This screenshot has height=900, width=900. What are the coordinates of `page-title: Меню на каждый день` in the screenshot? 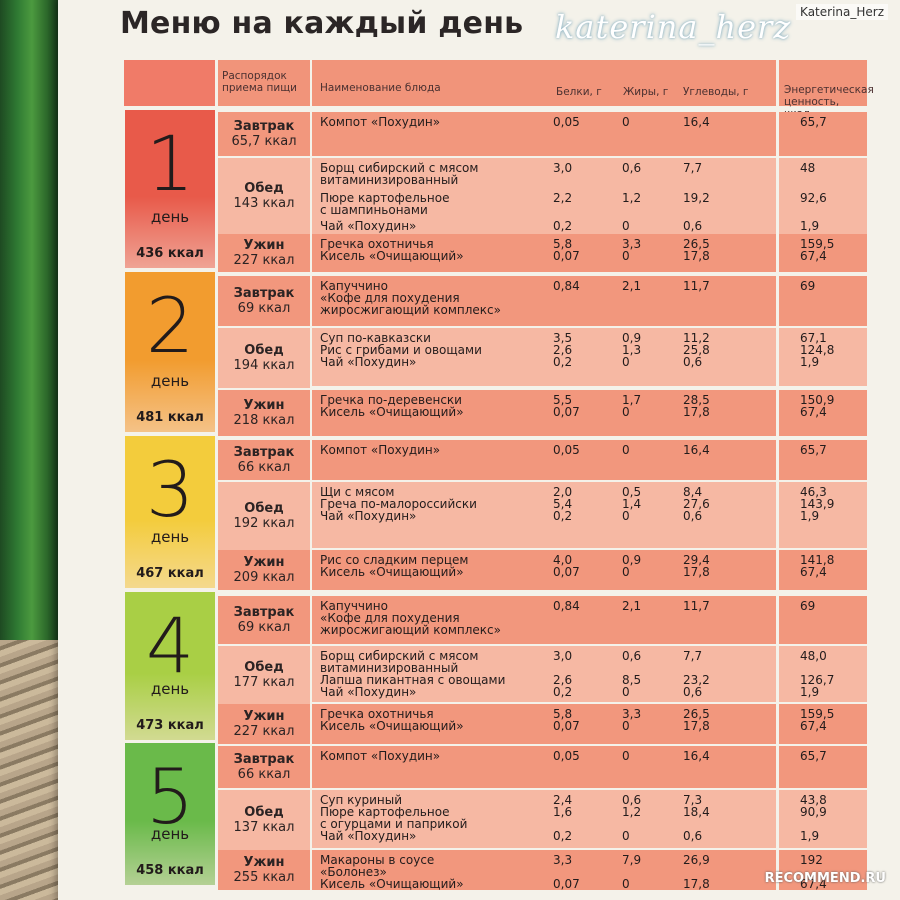 It's located at (322, 23).